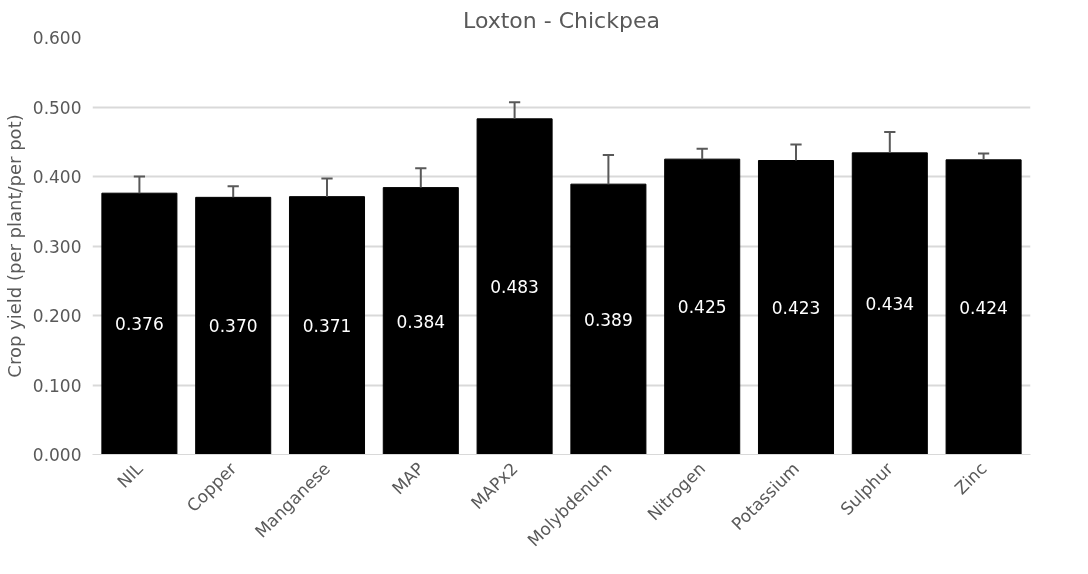 The height and width of the screenshot is (574, 1088). I want to click on y-tick-label: 0.000, so click(57, 455).